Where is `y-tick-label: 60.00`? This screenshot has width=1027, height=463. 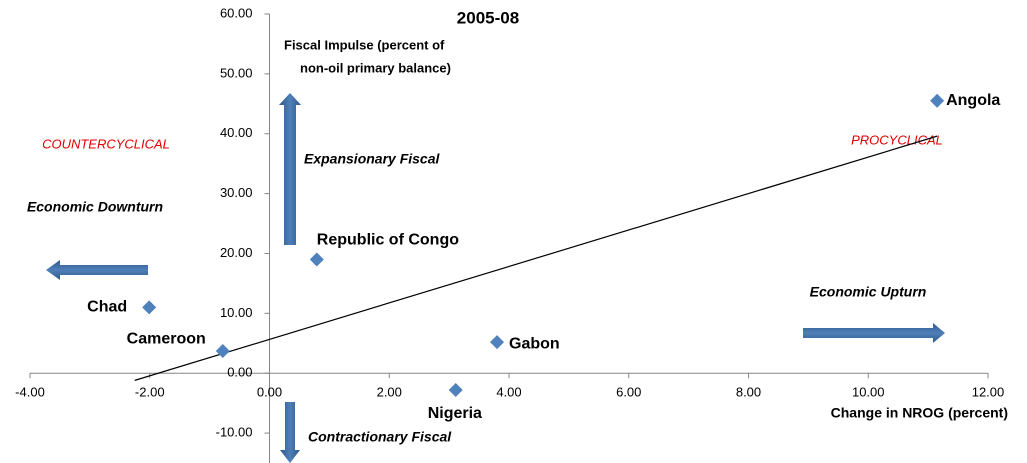 y-tick-label: 60.00 is located at coordinates (236, 12).